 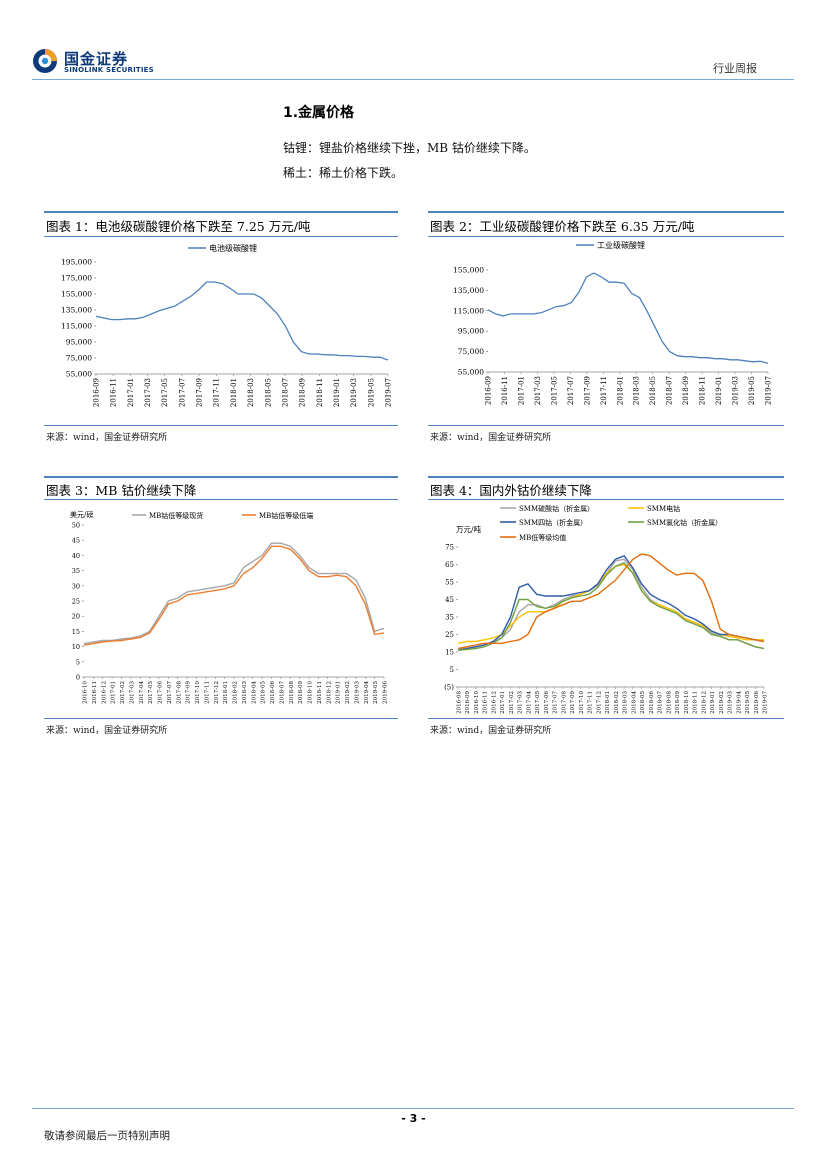 I want to click on x-tick-label: 2016-12, so click(x=494, y=702).